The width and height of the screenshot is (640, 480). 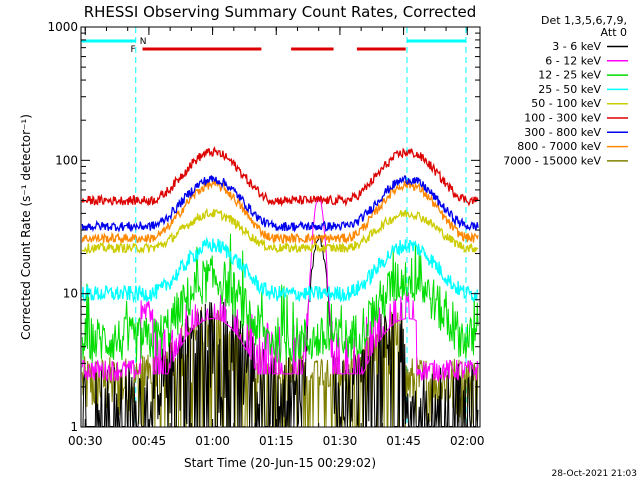 What do you see at coordinates (276, 441) in the screenshot?
I see `x-tick-label: 01:15` at bounding box center [276, 441].